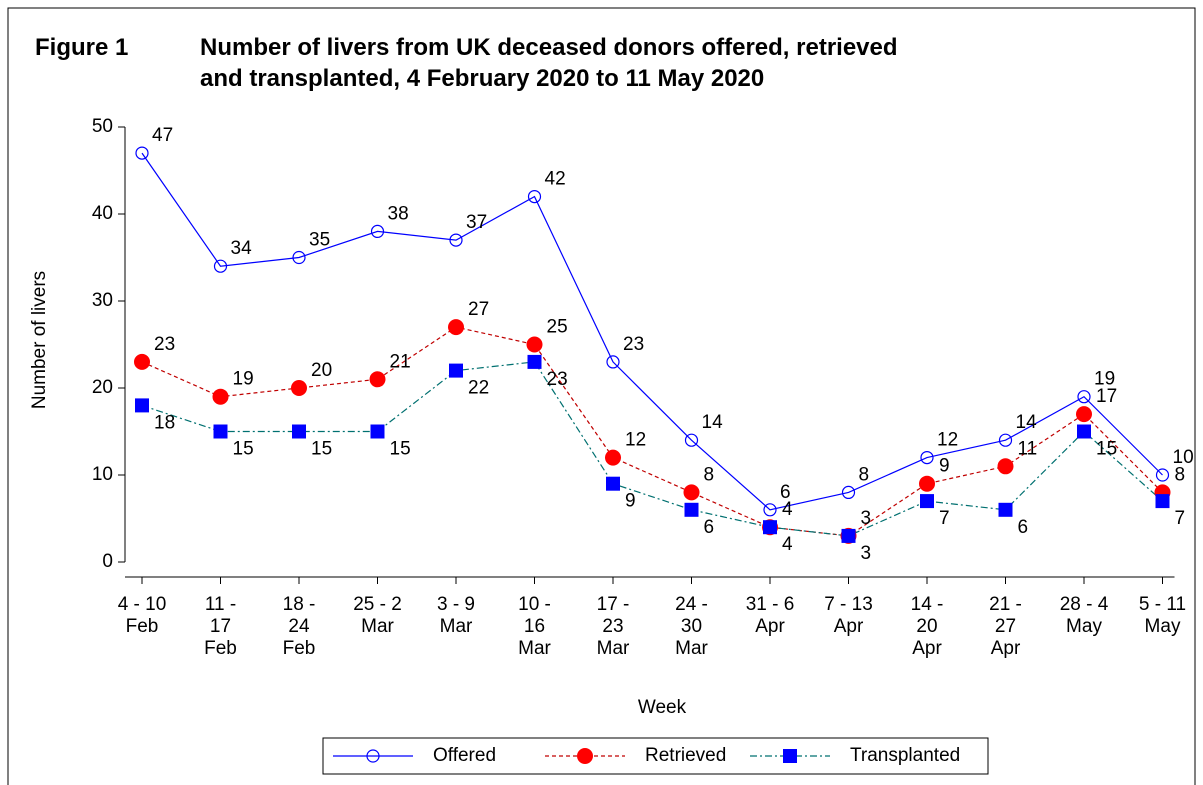 This screenshot has width=1203, height=785. Describe the element at coordinates (1084, 615) in the screenshot. I see `x-tick-label: 28 - 4 May` at that location.